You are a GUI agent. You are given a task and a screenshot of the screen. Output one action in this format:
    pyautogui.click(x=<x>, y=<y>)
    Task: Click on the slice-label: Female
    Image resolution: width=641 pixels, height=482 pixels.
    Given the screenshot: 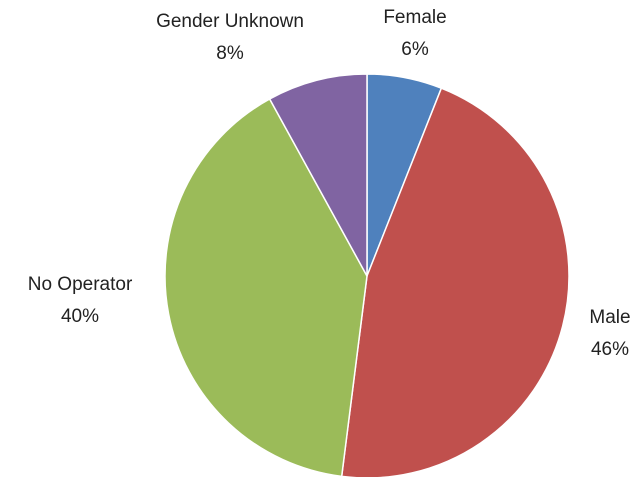 What is the action you would take?
    pyautogui.click(x=414, y=17)
    